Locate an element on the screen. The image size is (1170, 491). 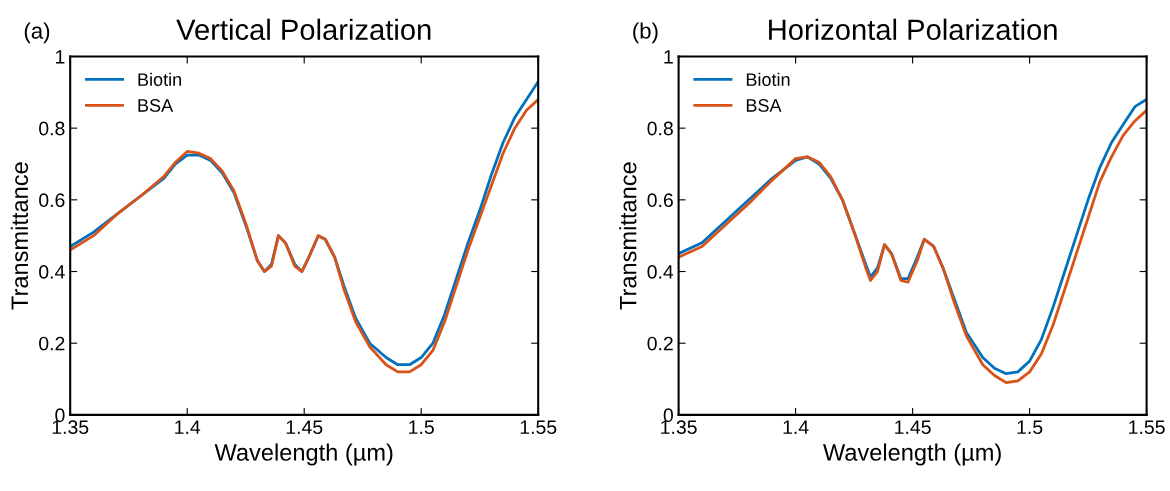
chart-title: Vertical Polarization is located at coordinates (303, 29).